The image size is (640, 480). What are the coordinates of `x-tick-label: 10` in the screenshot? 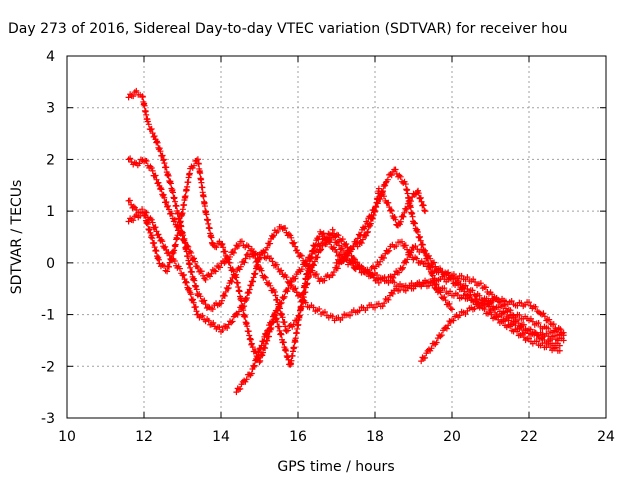 It's located at (67, 437).